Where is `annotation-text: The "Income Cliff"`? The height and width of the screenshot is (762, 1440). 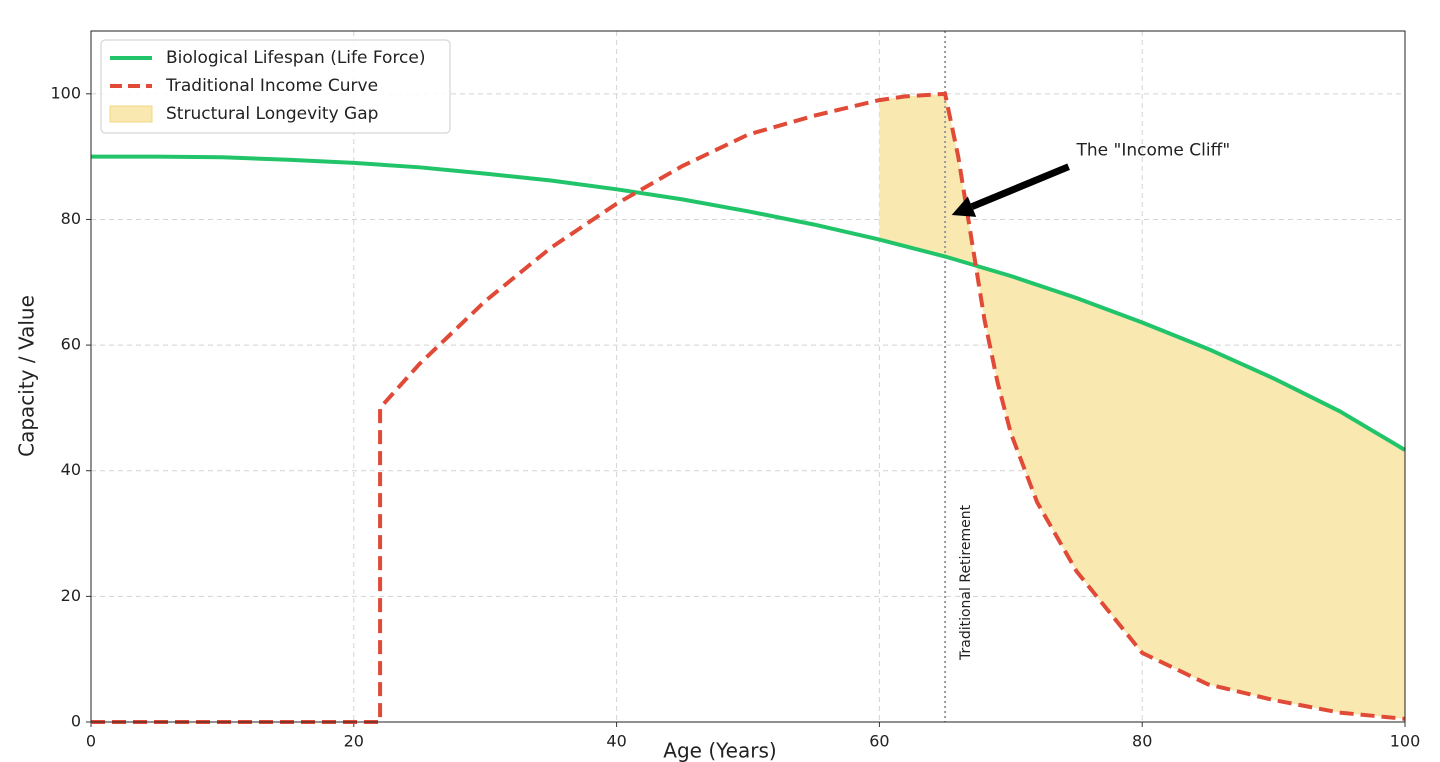 annotation-text: The "Income Cliff" is located at coordinates (1153, 150).